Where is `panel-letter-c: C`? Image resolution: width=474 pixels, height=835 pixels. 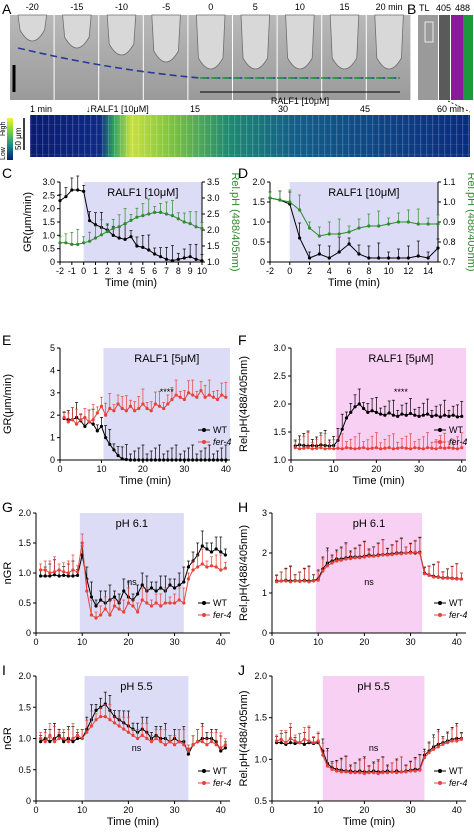
panel-letter-c: C is located at coordinates (7, 173).